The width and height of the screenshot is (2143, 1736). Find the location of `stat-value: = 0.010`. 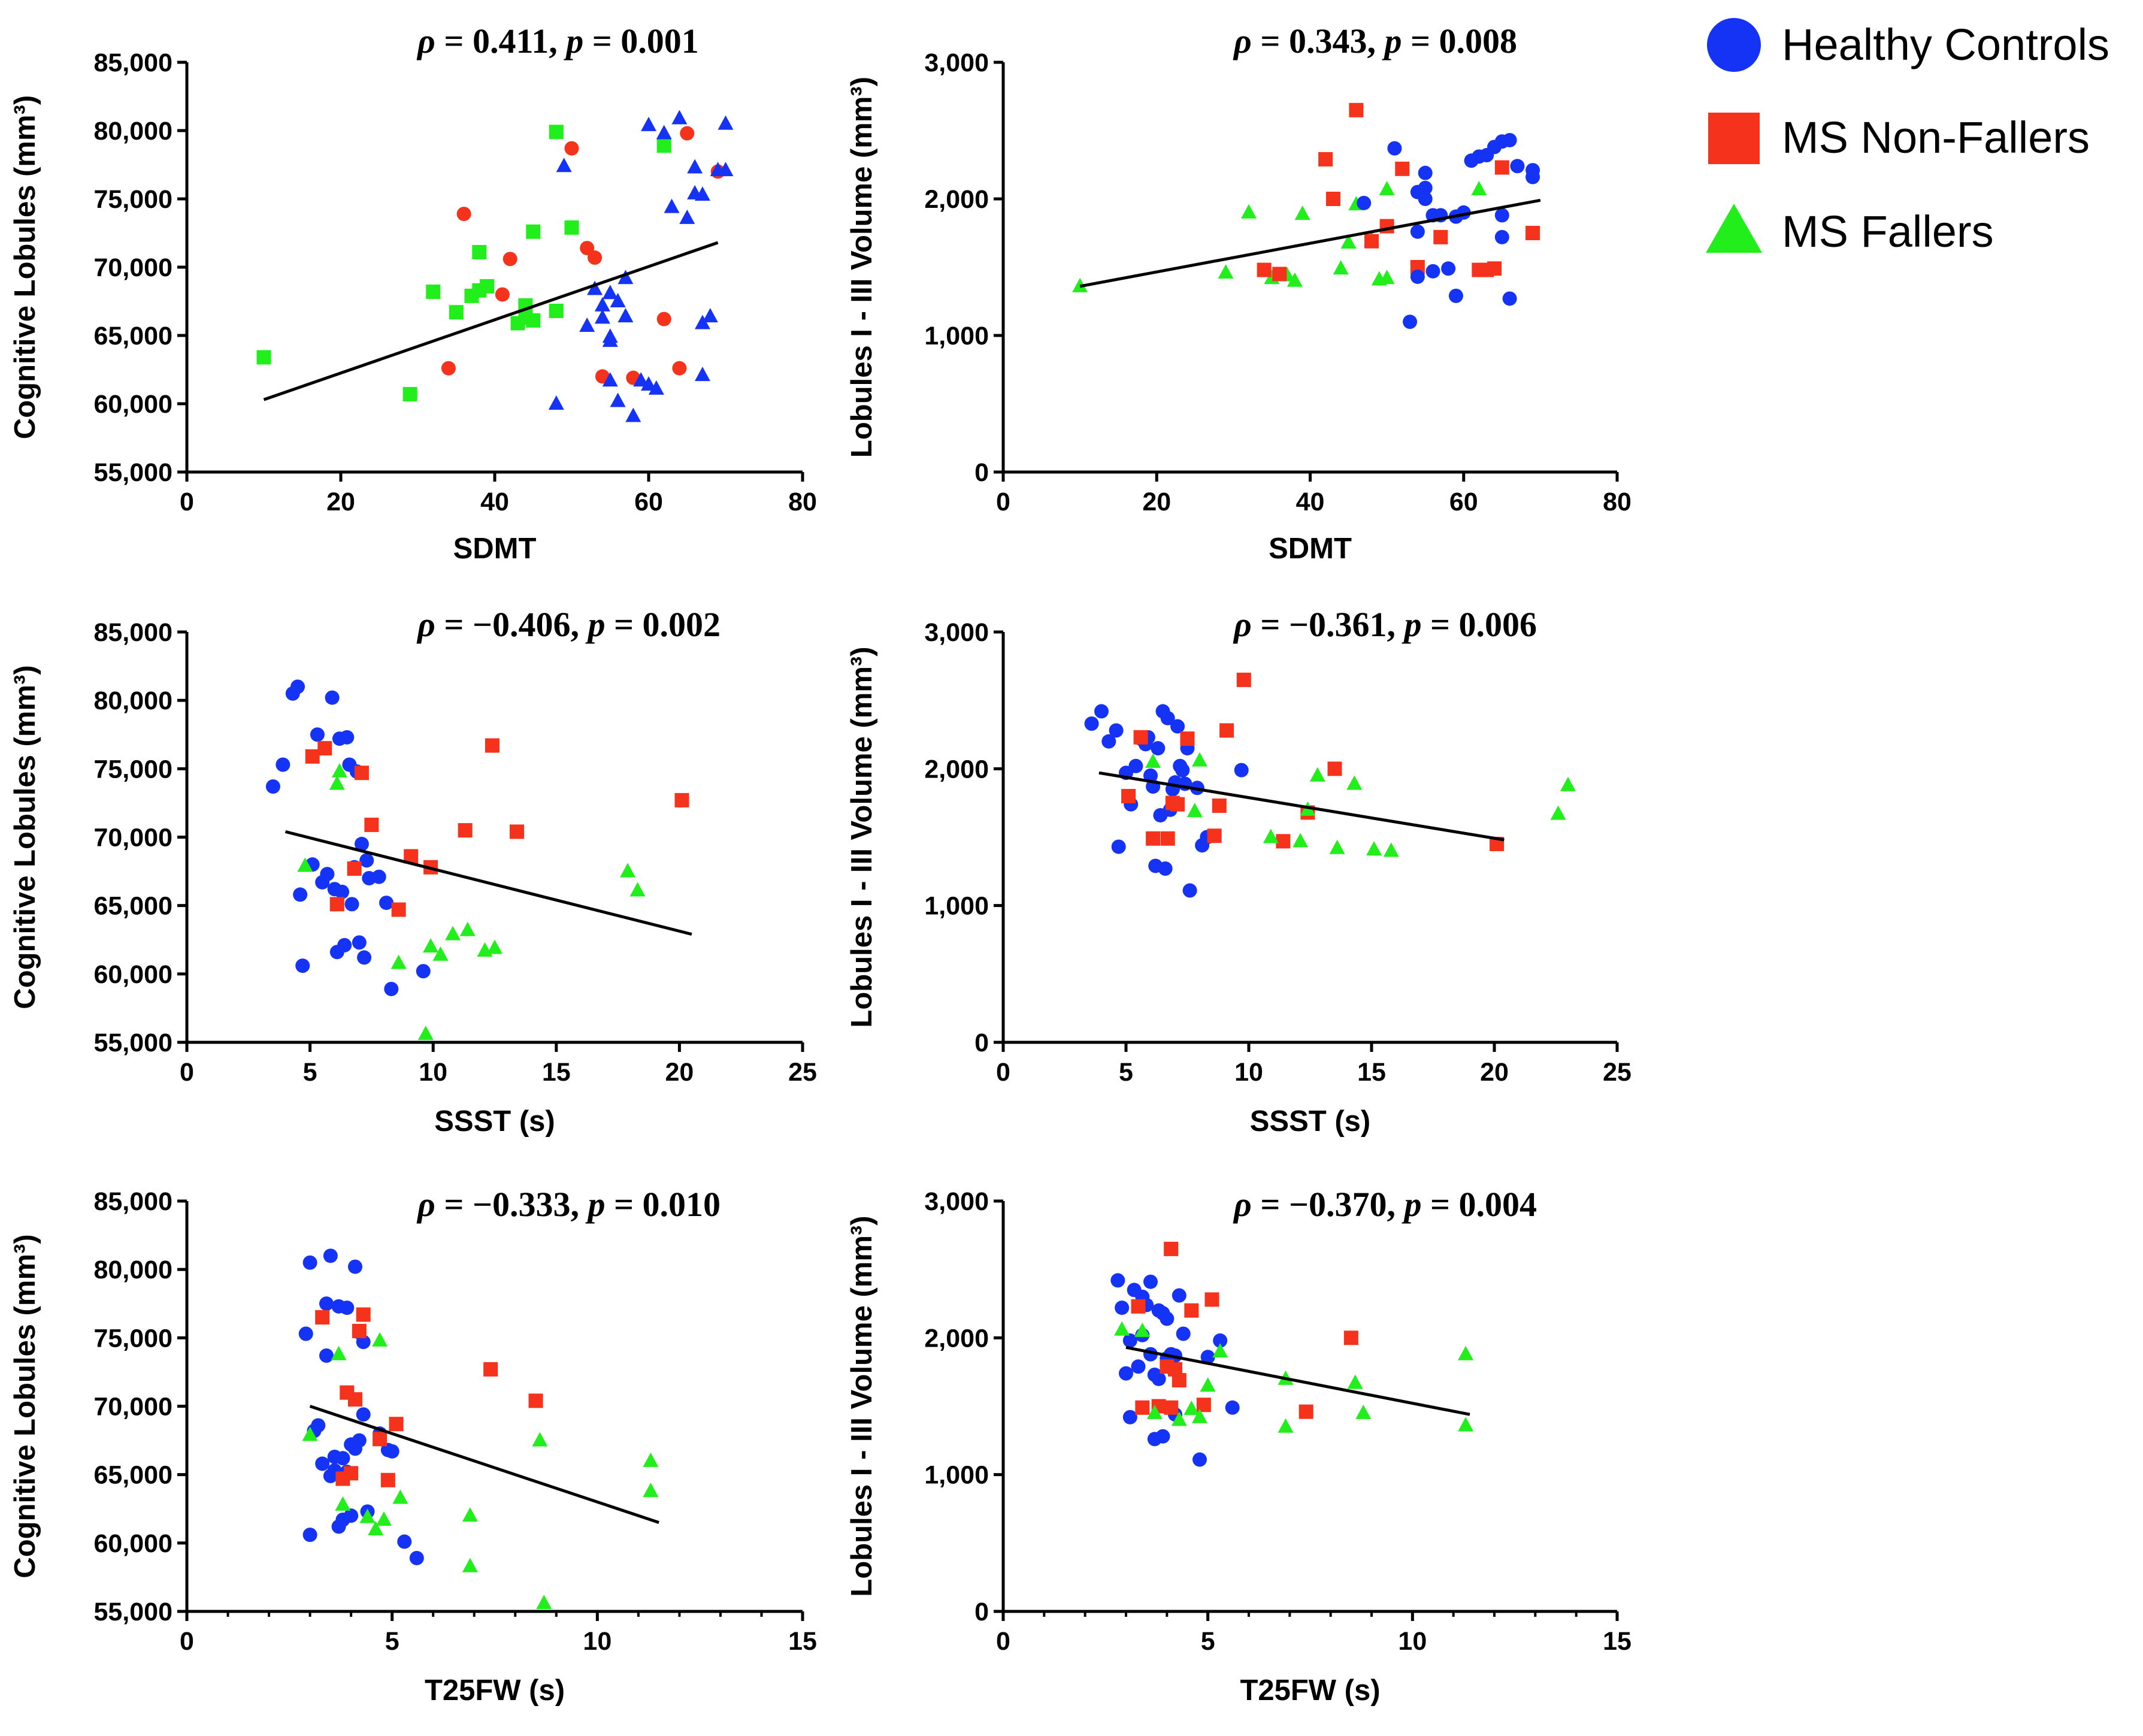

stat-value: = 0.010 is located at coordinates (663, 1204).